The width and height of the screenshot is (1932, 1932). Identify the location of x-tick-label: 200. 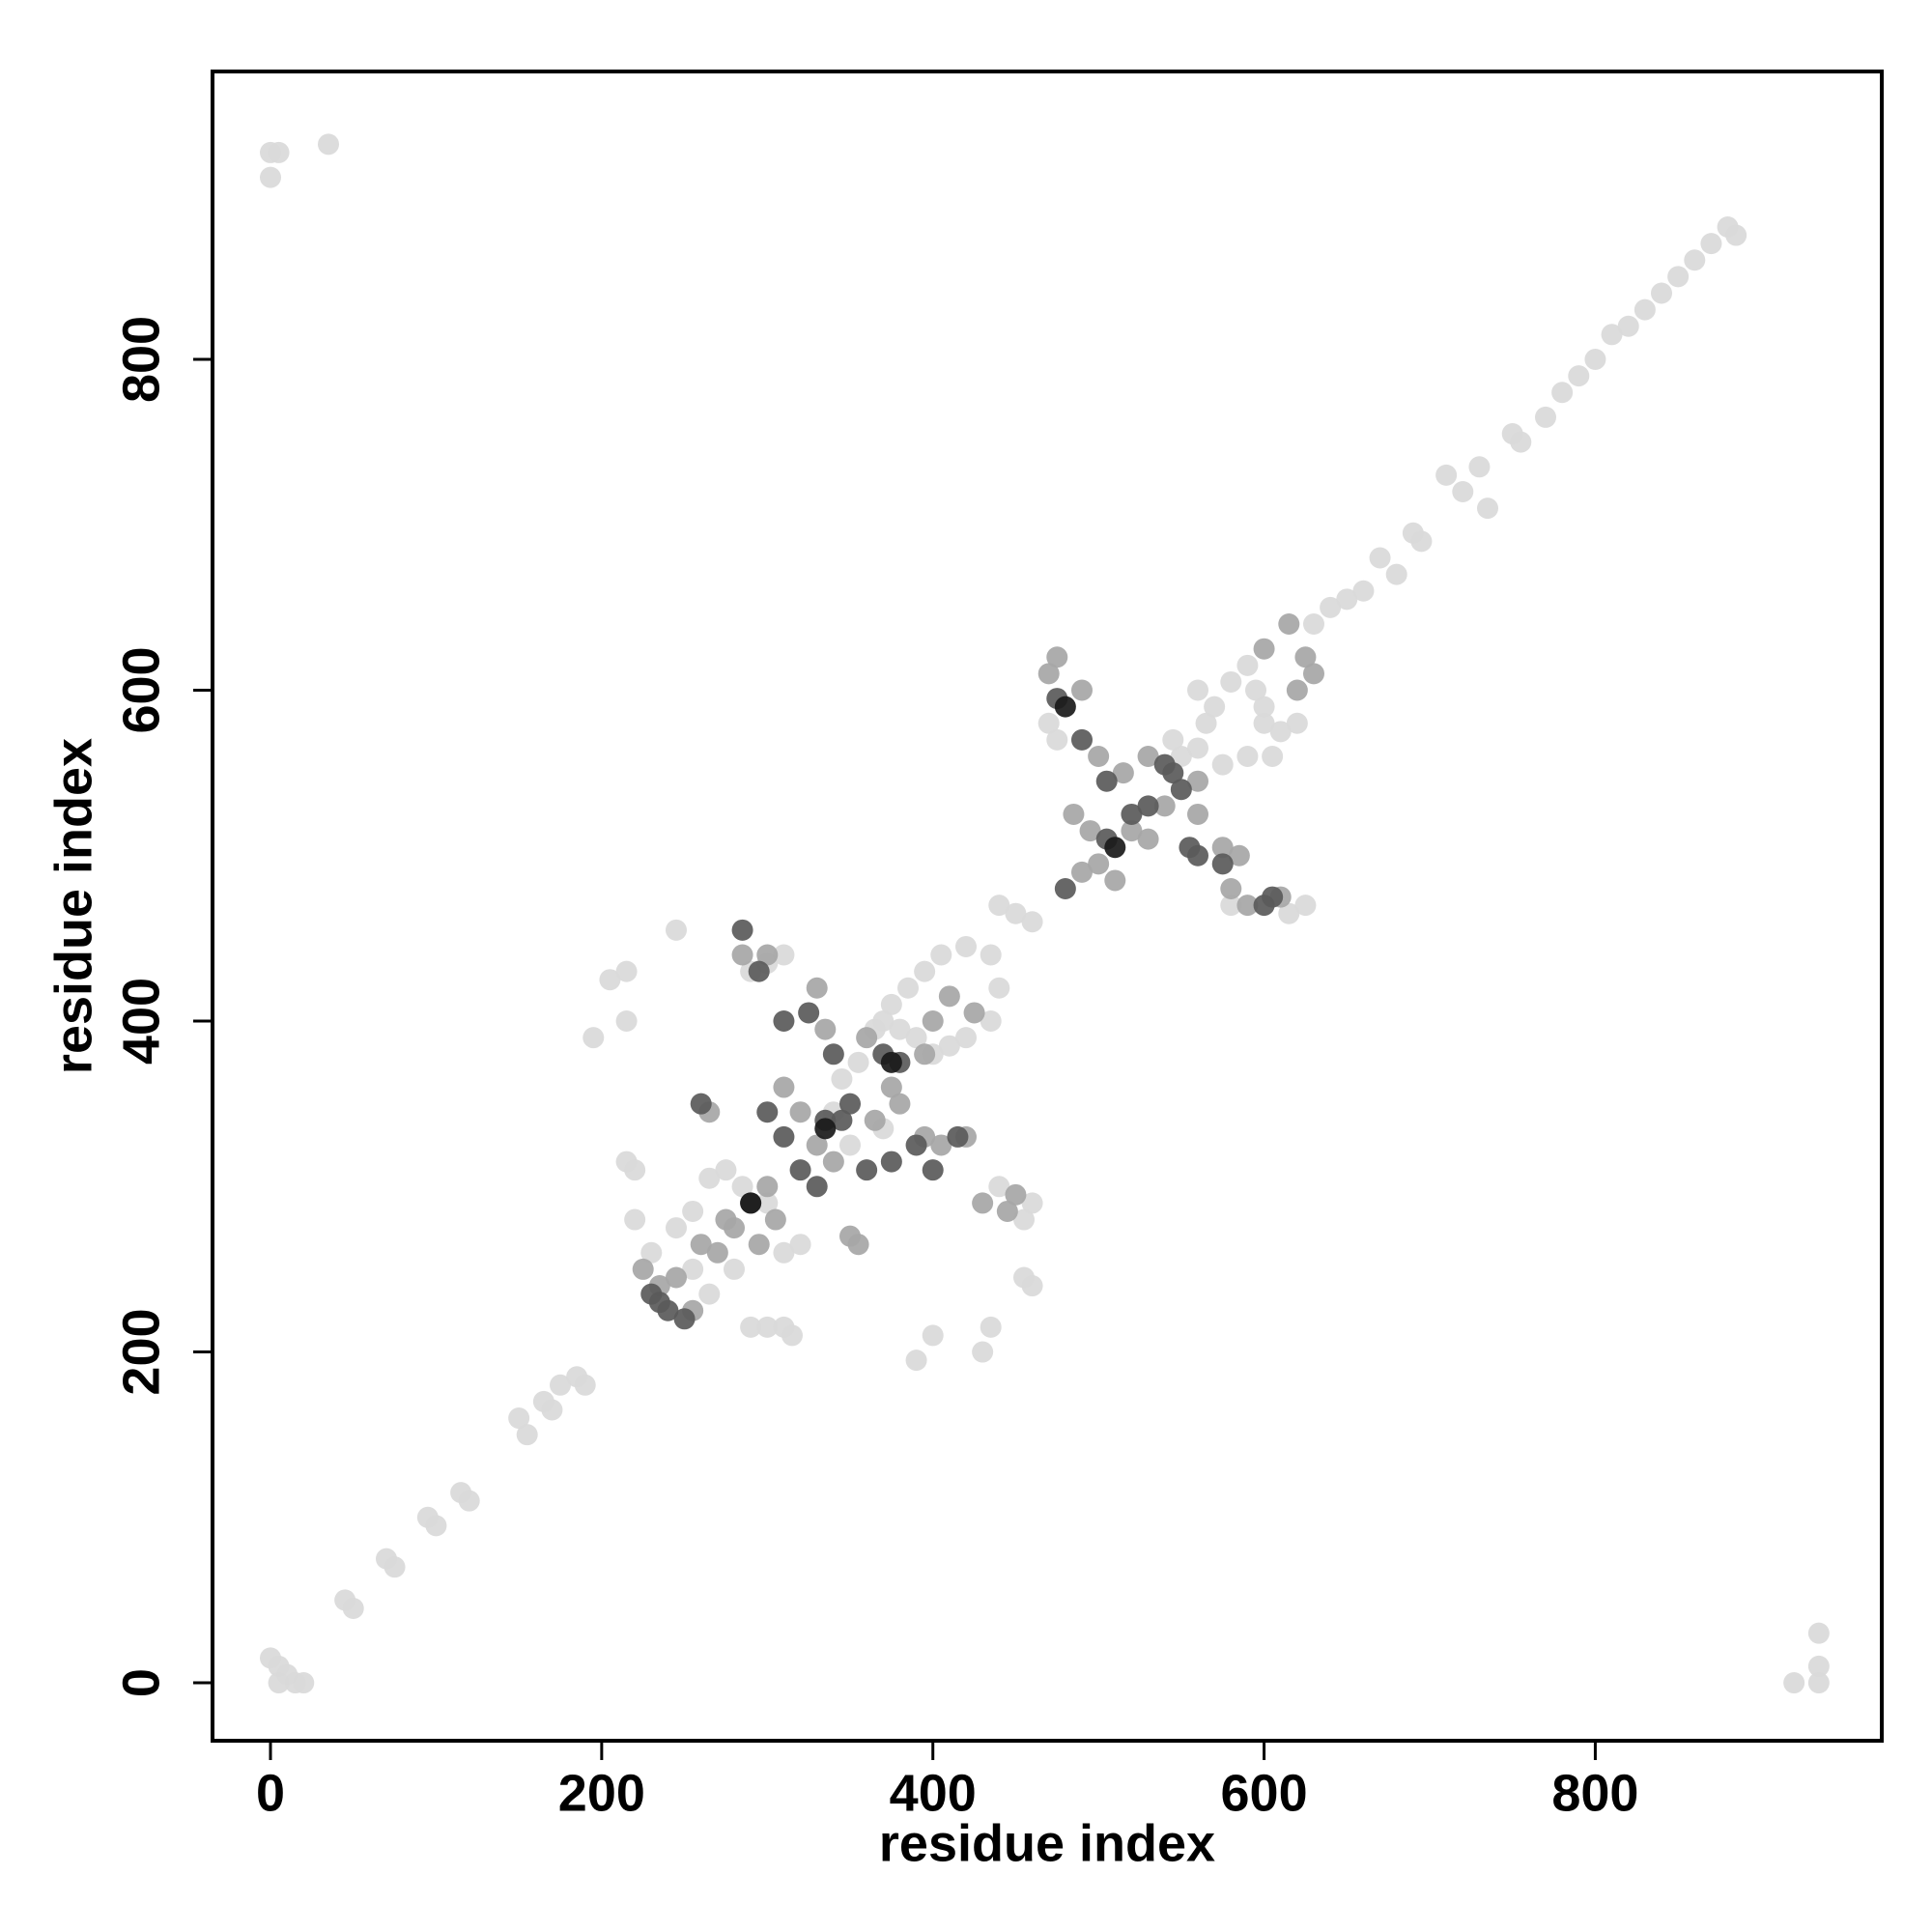
(601, 1793).